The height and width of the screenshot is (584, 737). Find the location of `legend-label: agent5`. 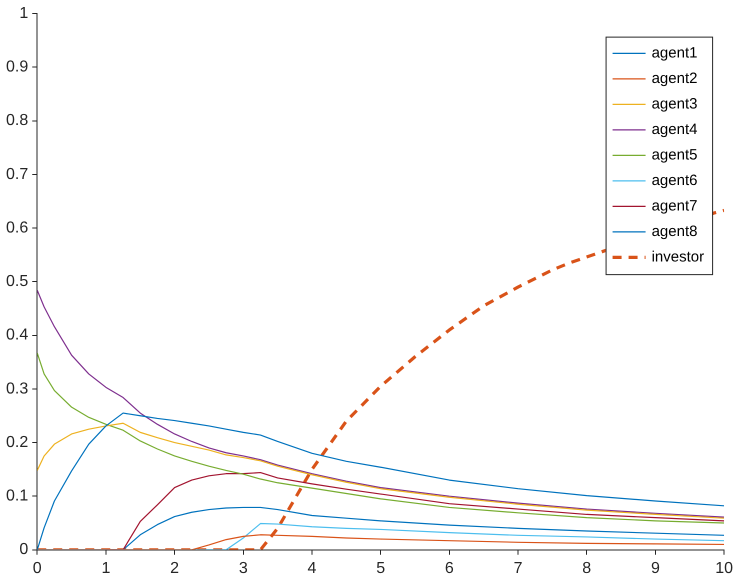

legend-label: agent5 is located at coordinates (675, 155).